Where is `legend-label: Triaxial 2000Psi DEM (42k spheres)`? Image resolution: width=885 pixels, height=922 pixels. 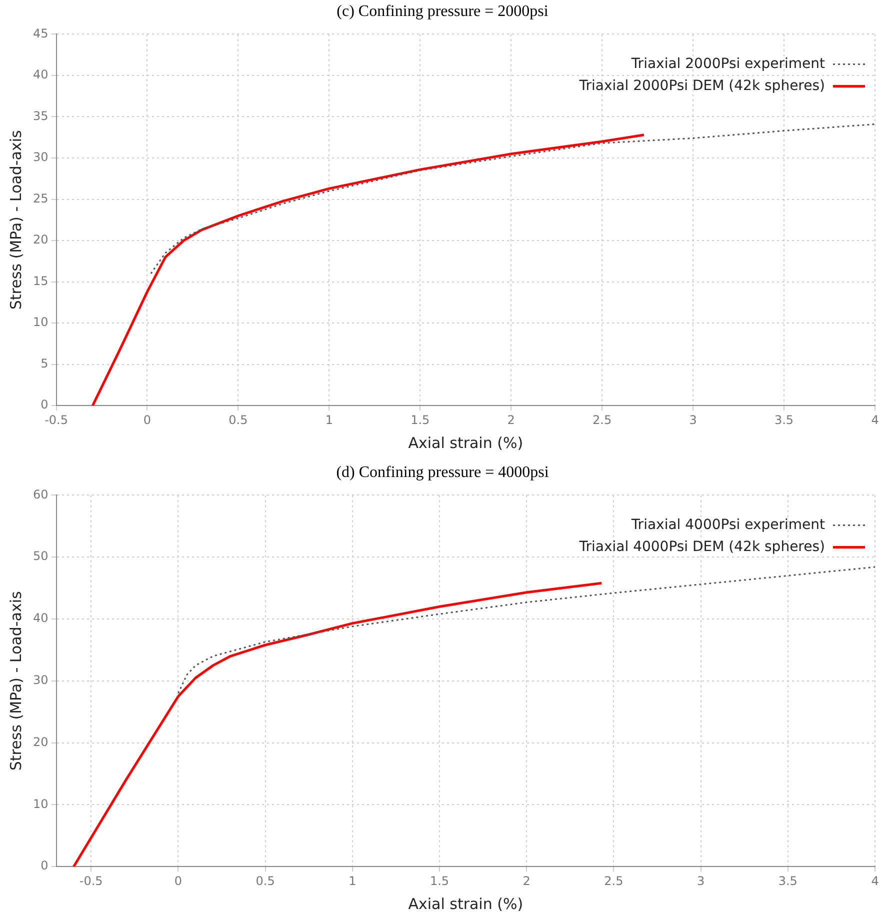
legend-label: Triaxial 2000Psi DEM (42k spheres) is located at coordinates (701, 86).